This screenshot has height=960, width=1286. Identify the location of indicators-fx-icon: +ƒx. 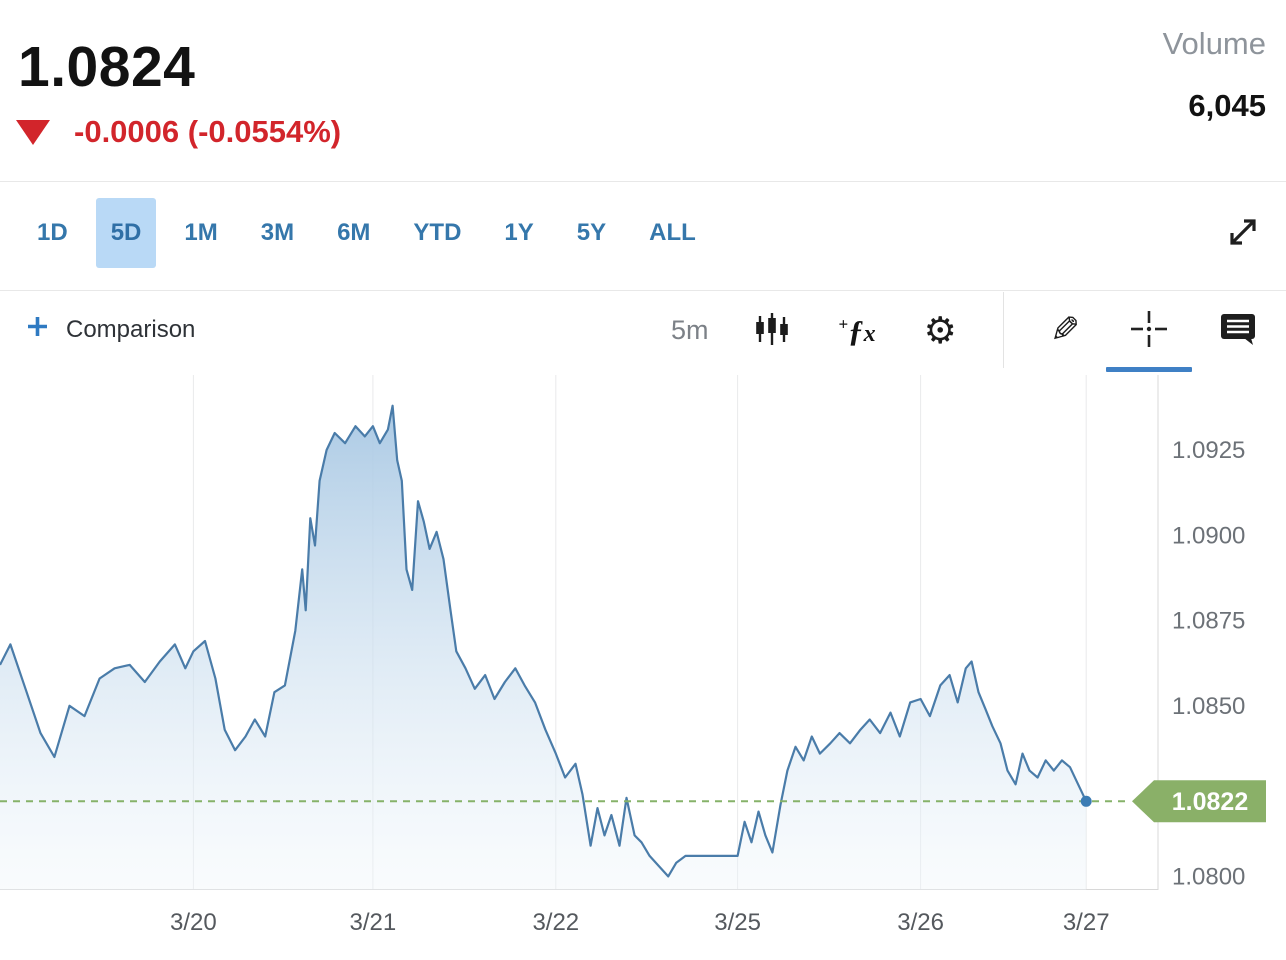
(857, 330).